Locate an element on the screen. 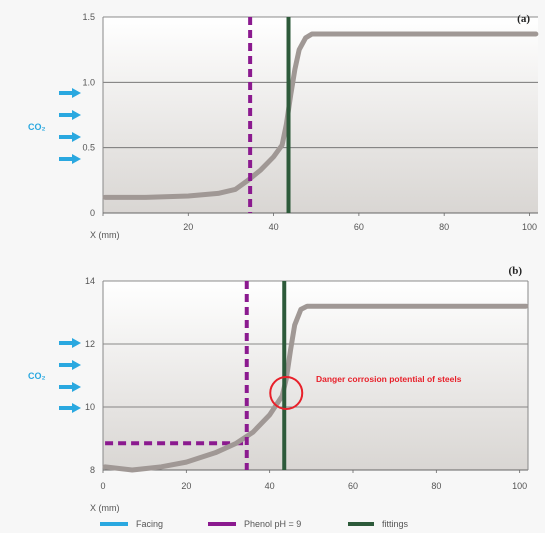 Image resolution: width=545 pixels, height=533 pixels. y-tick-label: 8 is located at coordinates (92, 470).